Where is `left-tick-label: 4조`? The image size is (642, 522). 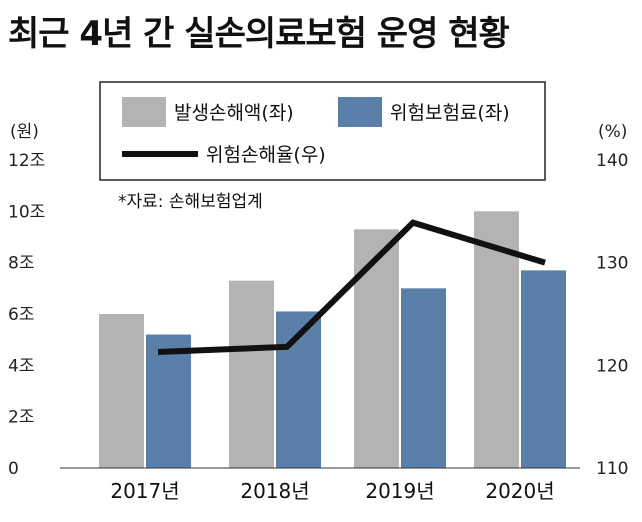 left-tick-label: 4조 is located at coordinates (21, 366).